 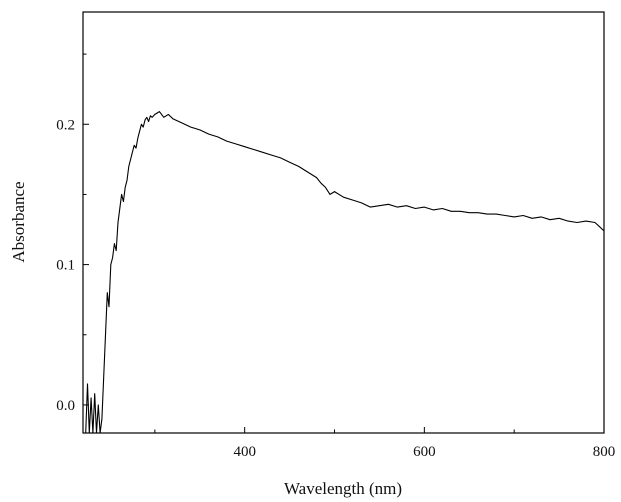 I want to click on y-tick-label: 0.2, so click(x=65, y=125).